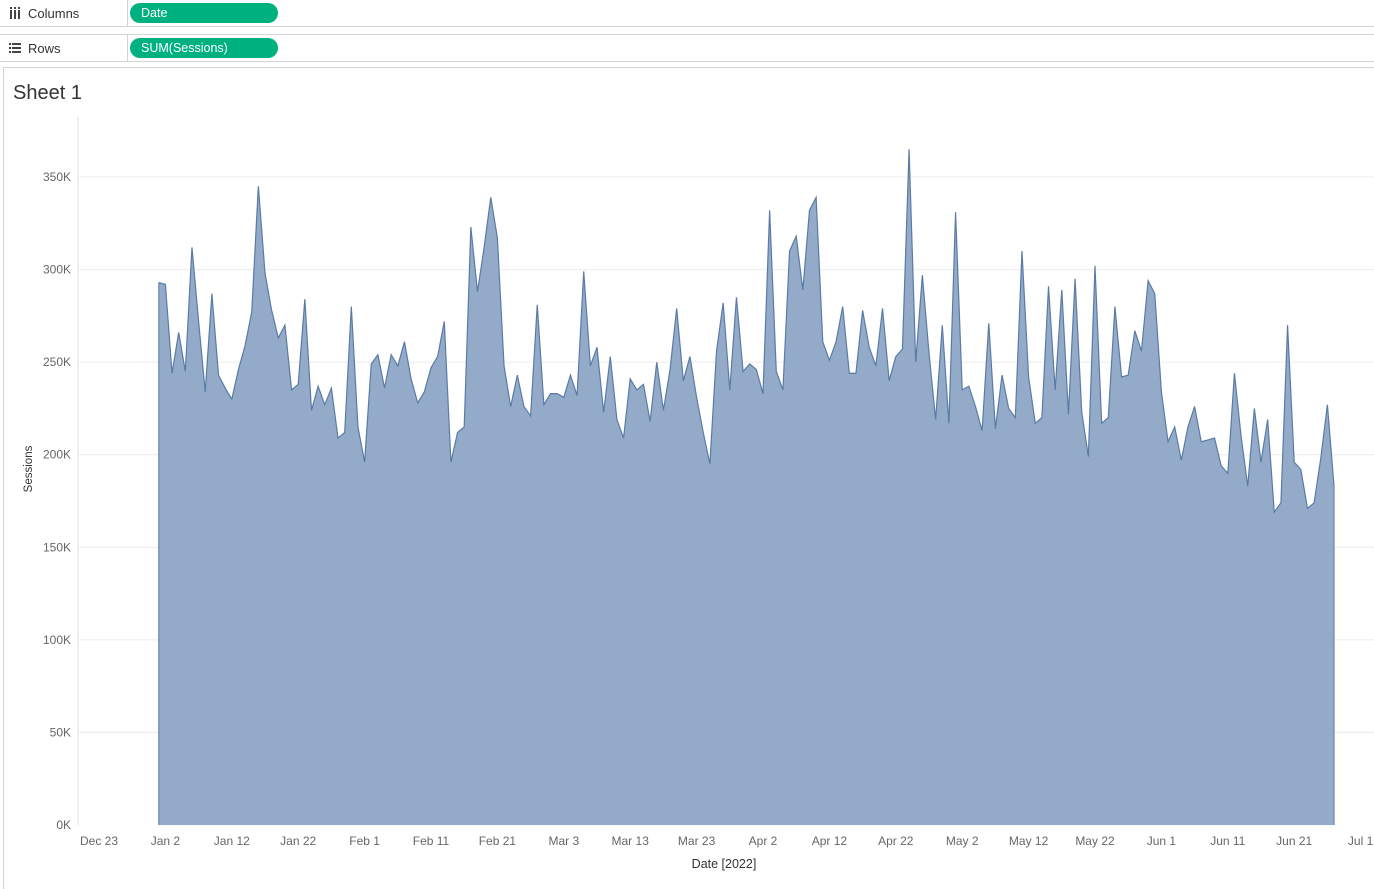  What do you see at coordinates (298, 841) in the screenshot?
I see `x-tick-label: Jan 22` at bounding box center [298, 841].